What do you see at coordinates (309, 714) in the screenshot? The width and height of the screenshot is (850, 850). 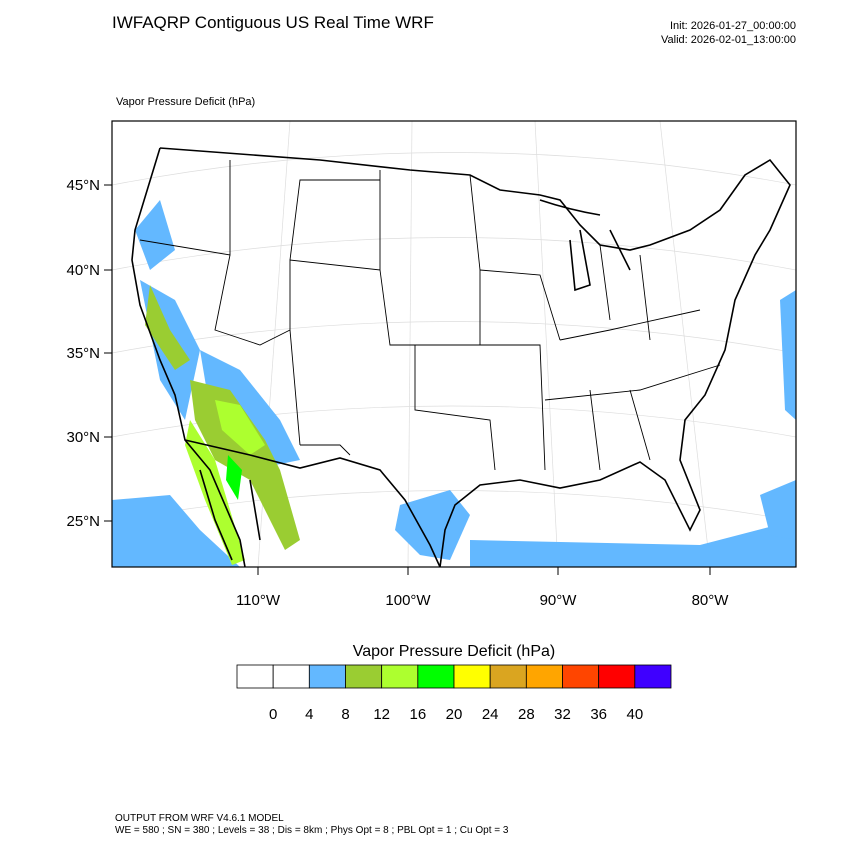 I see `colorbar-label: 4` at bounding box center [309, 714].